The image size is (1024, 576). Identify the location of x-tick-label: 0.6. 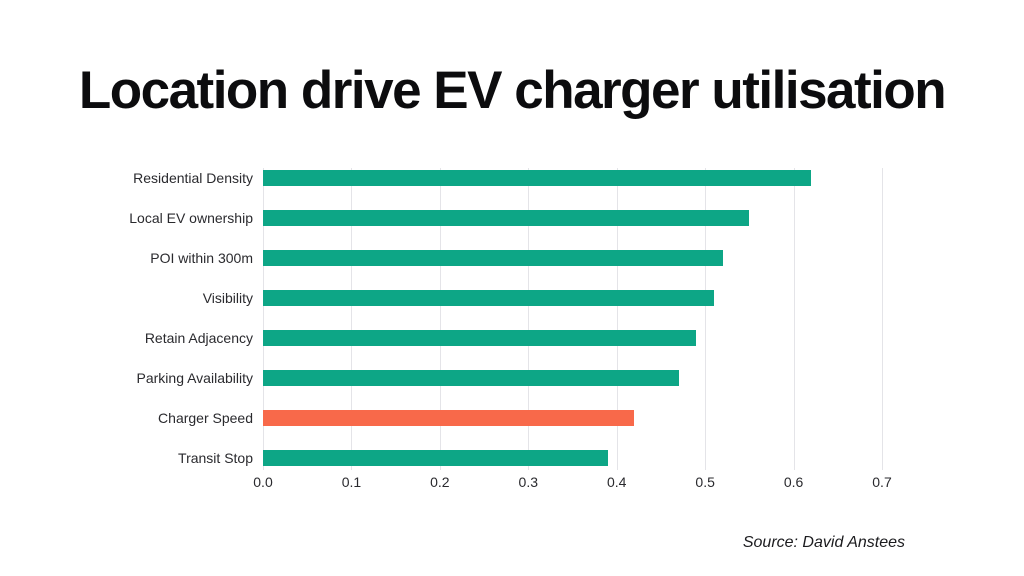
(793, 482).